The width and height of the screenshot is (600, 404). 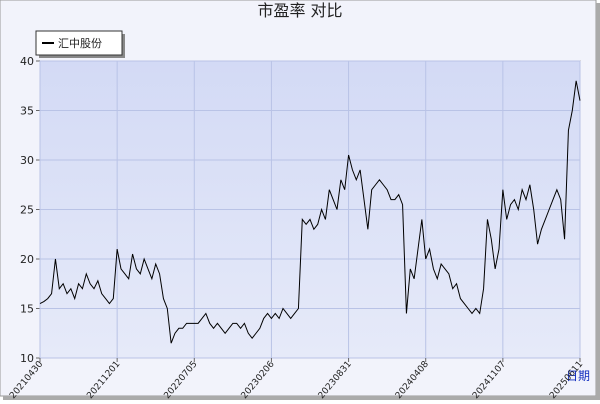 I want to click on legend-label: 汇中股份, so click(x=80, y=43).